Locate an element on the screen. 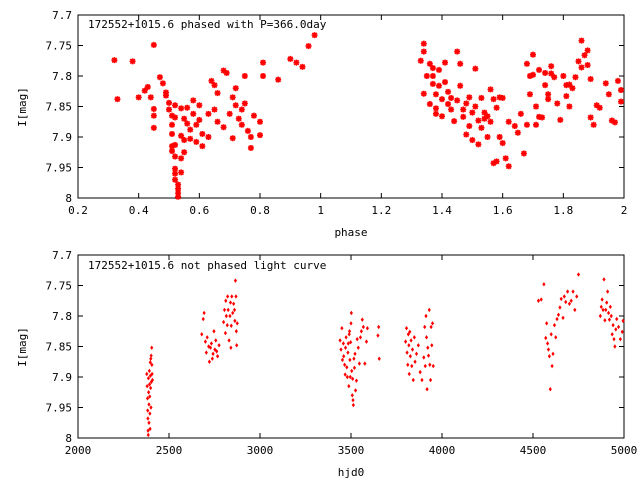  raw-chart-title: 172552+1015.6 not phased light curve is located at coordinates (207, 265).